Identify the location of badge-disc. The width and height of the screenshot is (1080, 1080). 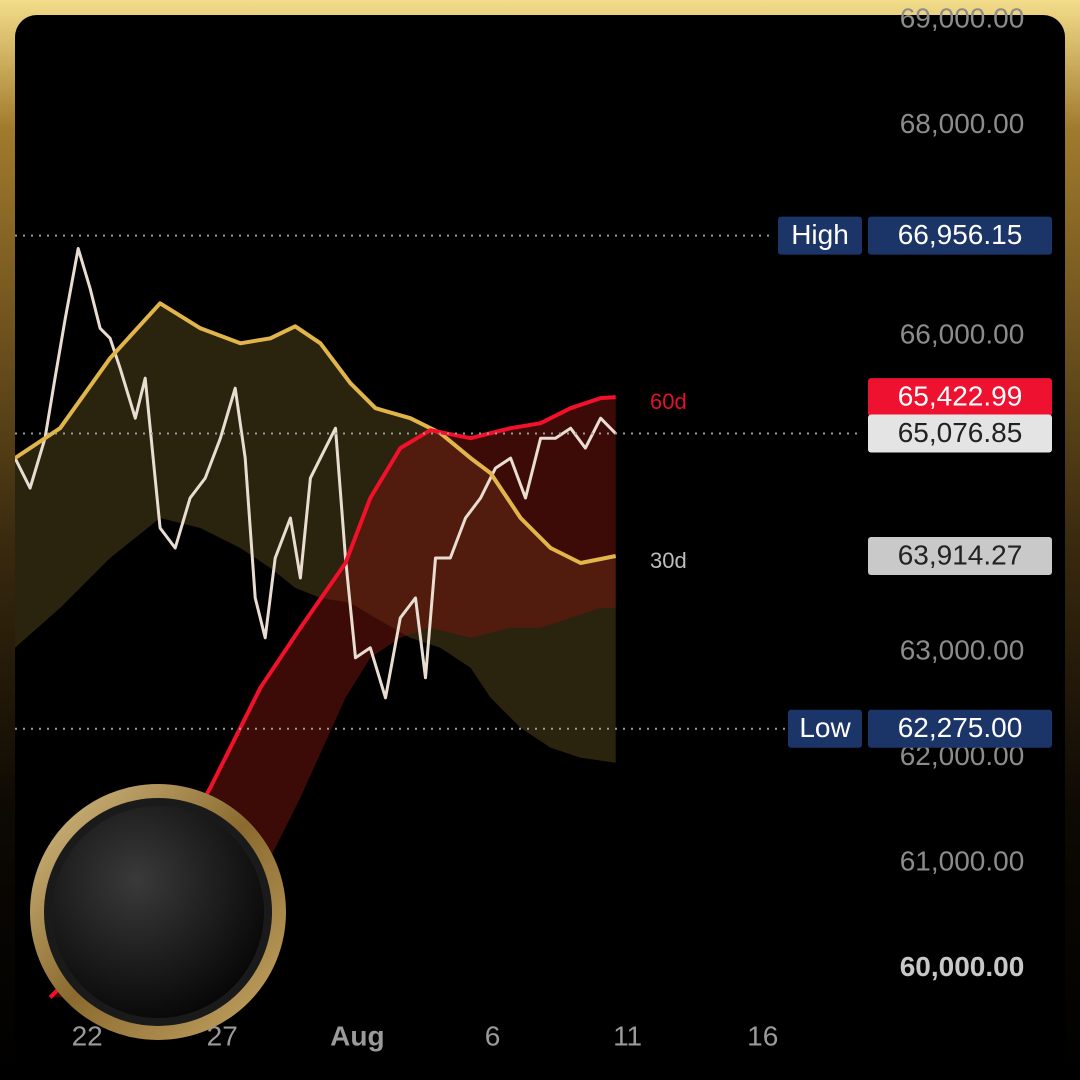
(158, 912).